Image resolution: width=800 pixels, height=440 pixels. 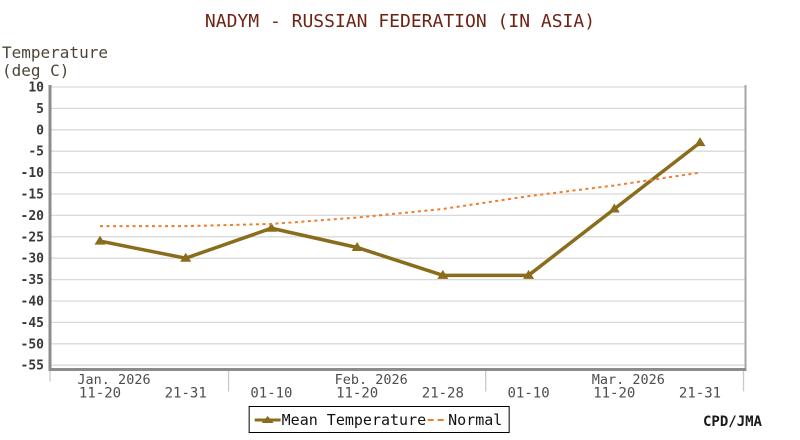 I want to click on y-tick-label: -25, so click(x=32, y=237).